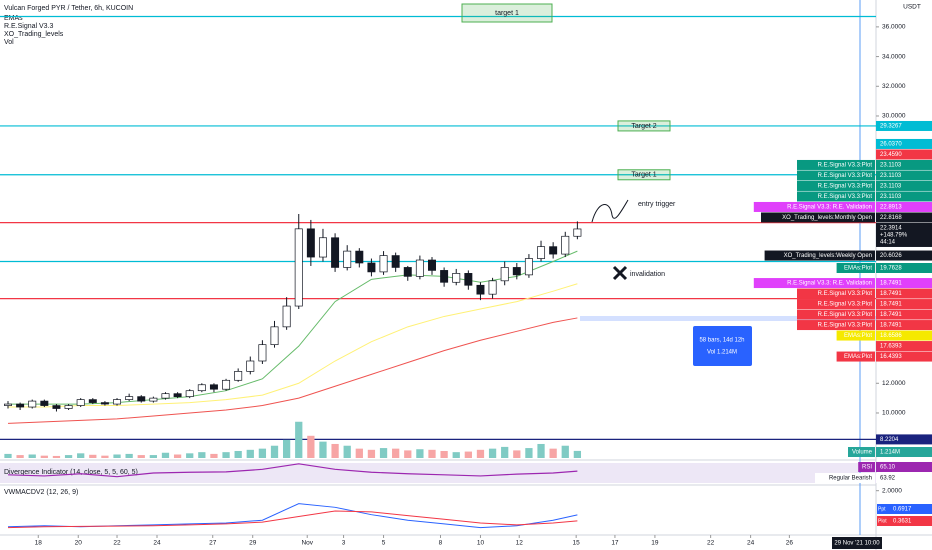  I want to click on price-tag-label: 18.7491, so click(891, 284).